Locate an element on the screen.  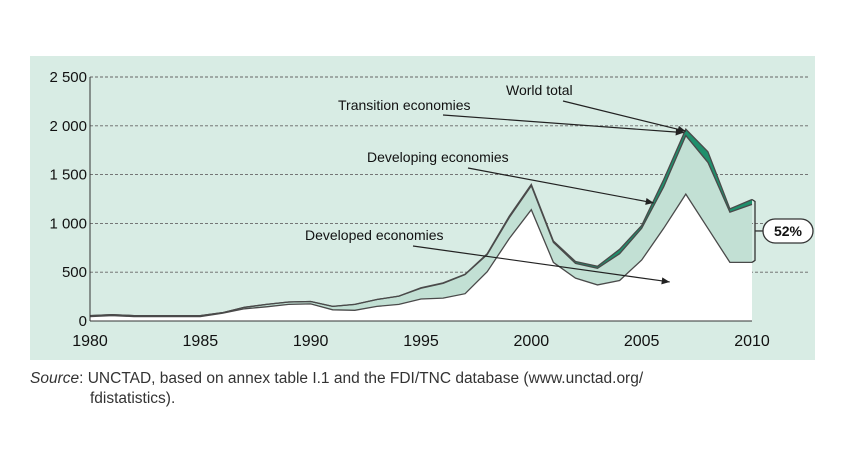
developing-economies-arrow-head is located at coordinates (649, 201).